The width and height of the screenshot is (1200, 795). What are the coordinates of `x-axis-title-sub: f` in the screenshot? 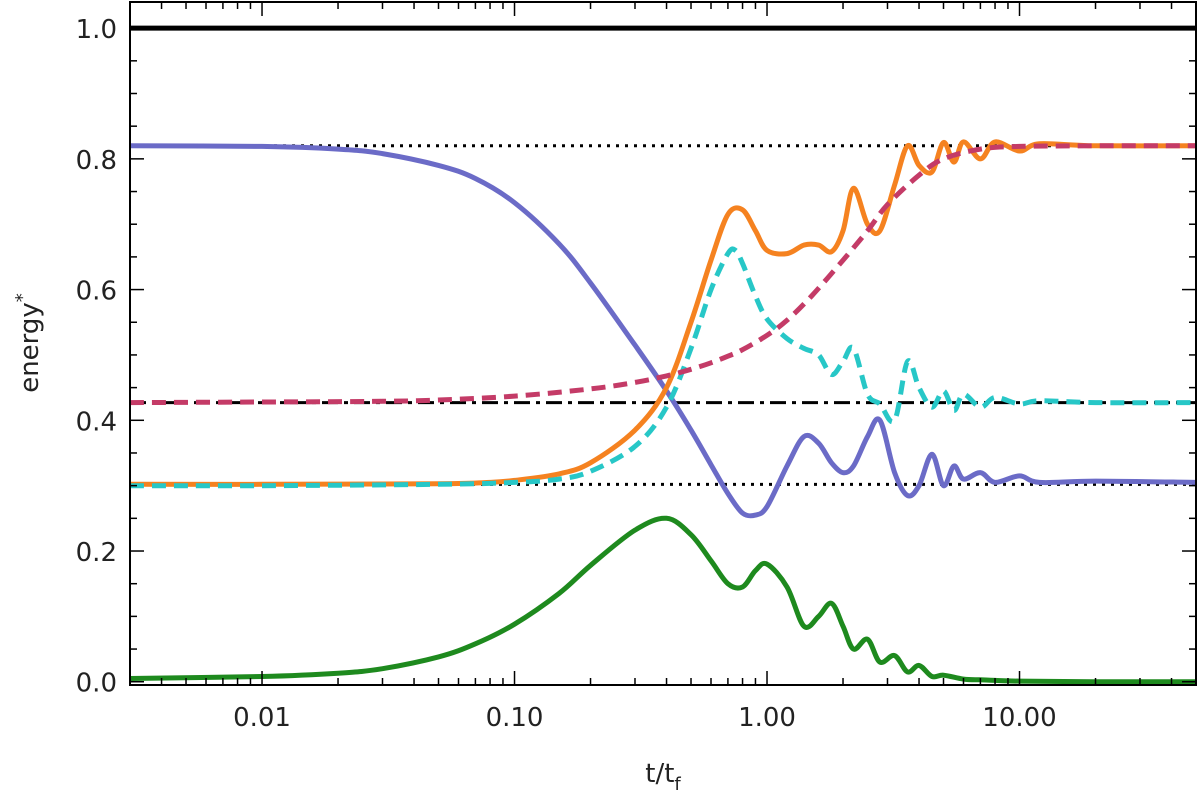 It's located at (677, 784).